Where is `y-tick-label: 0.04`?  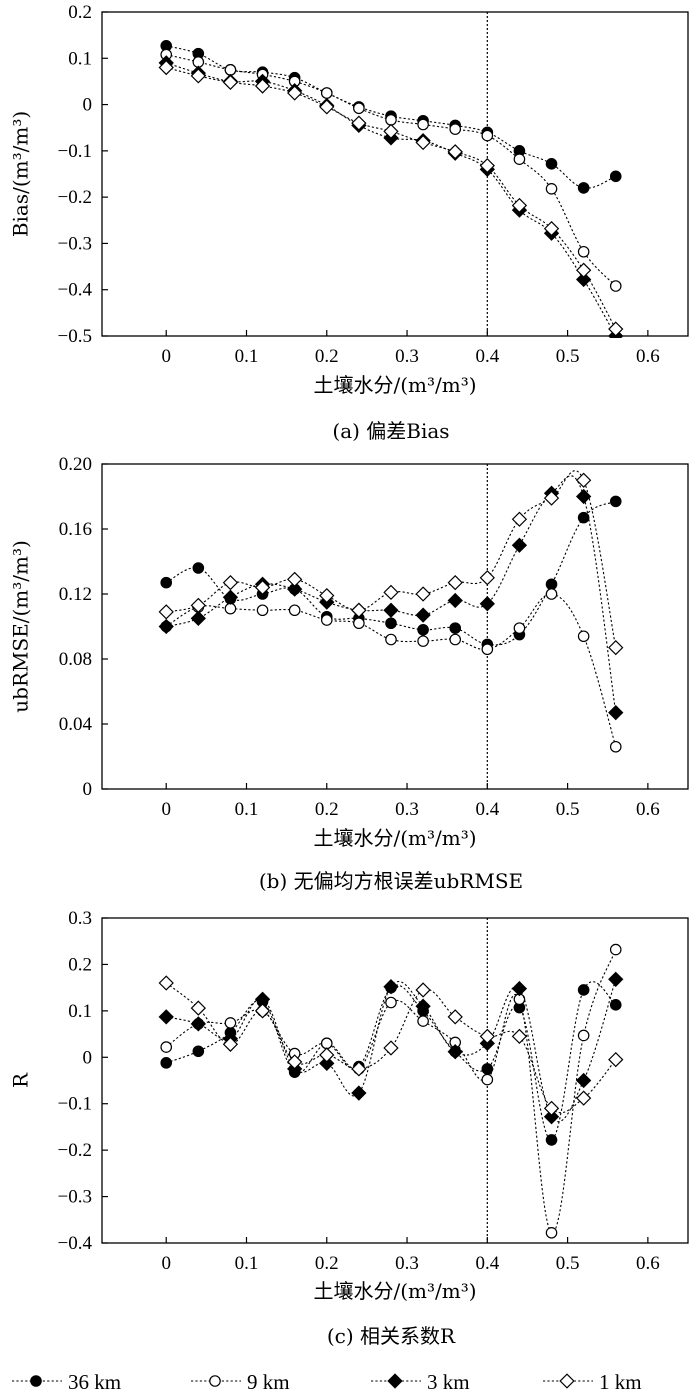 y-tick-label: 0.04 is located at coordinates (76, 724).